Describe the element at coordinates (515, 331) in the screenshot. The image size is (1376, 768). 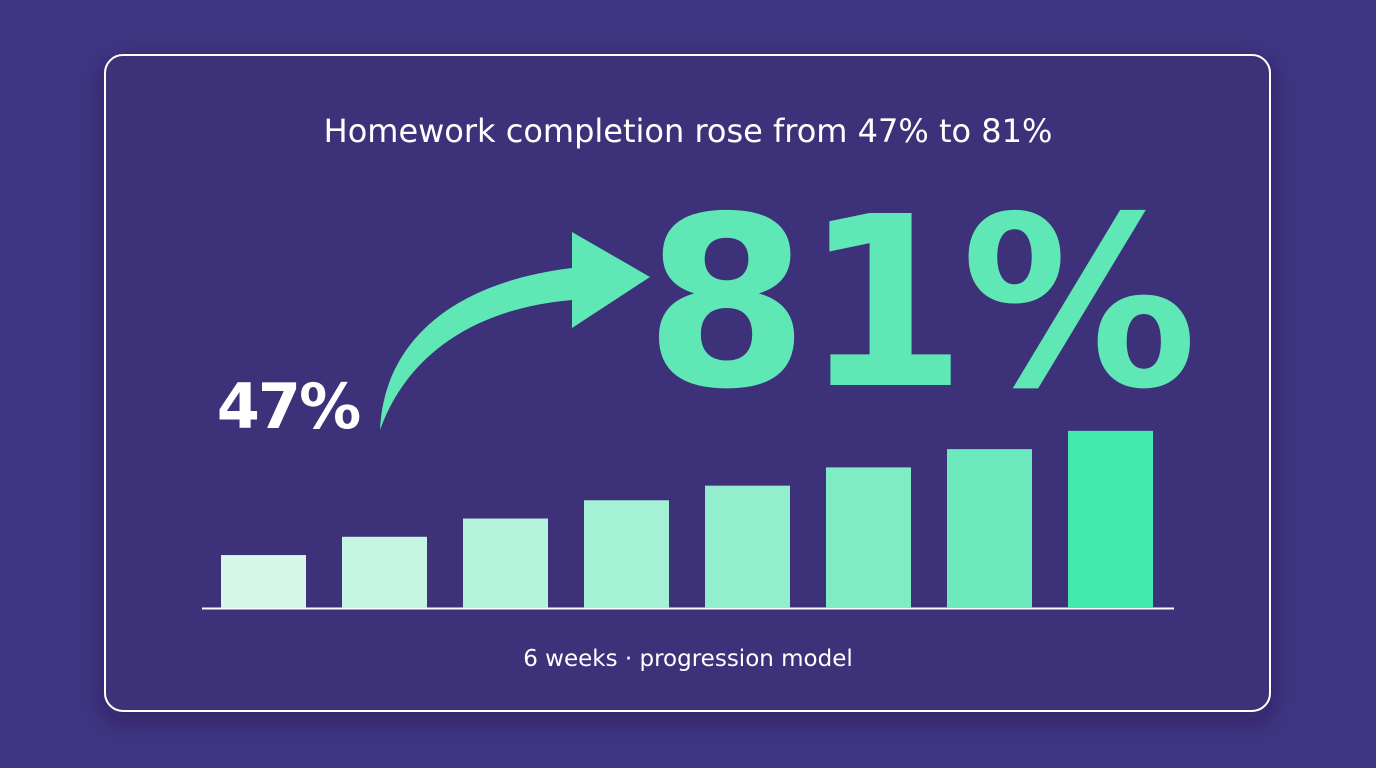
I see `arrow` at that location.